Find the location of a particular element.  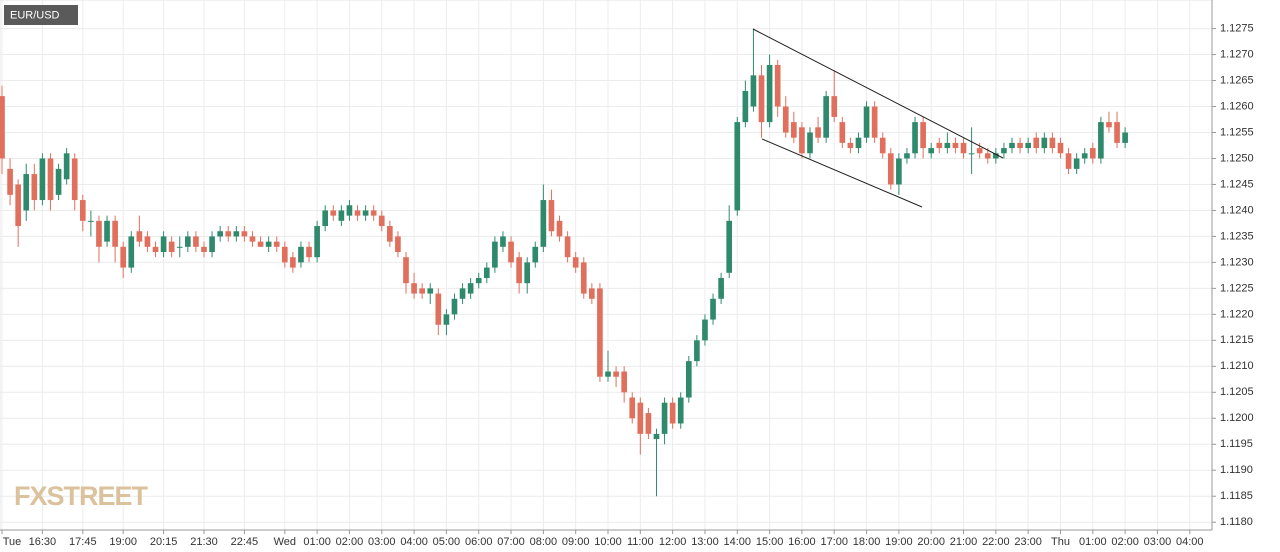

x-tick-label: 01:00 is located at coordinates (1093, 542).